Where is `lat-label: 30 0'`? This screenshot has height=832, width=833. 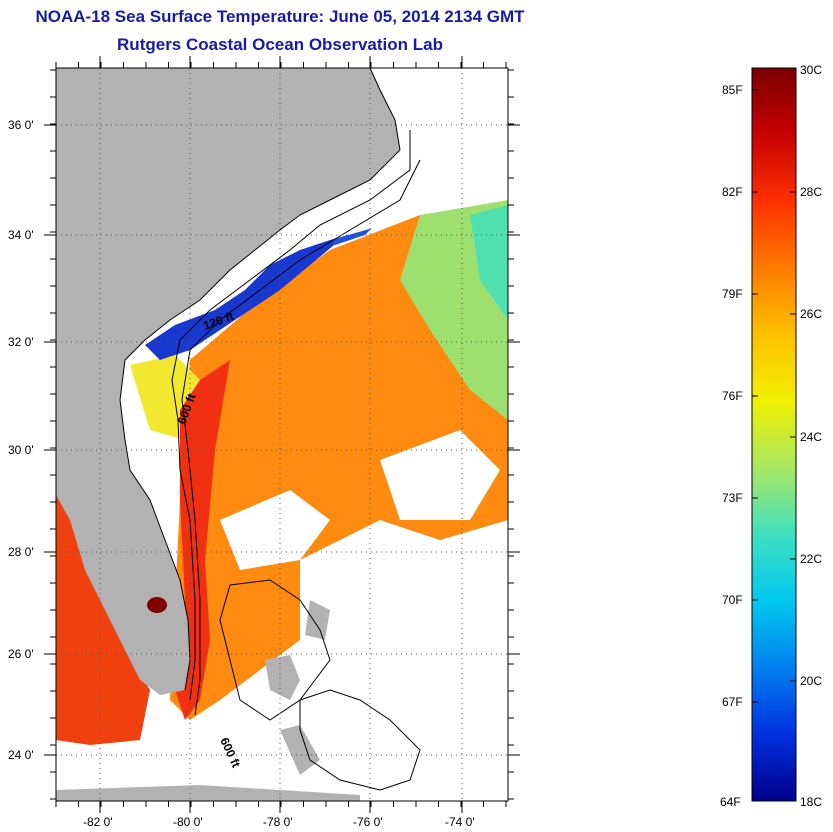 lat-label: 30 0' is located at coordinates (21, 450).